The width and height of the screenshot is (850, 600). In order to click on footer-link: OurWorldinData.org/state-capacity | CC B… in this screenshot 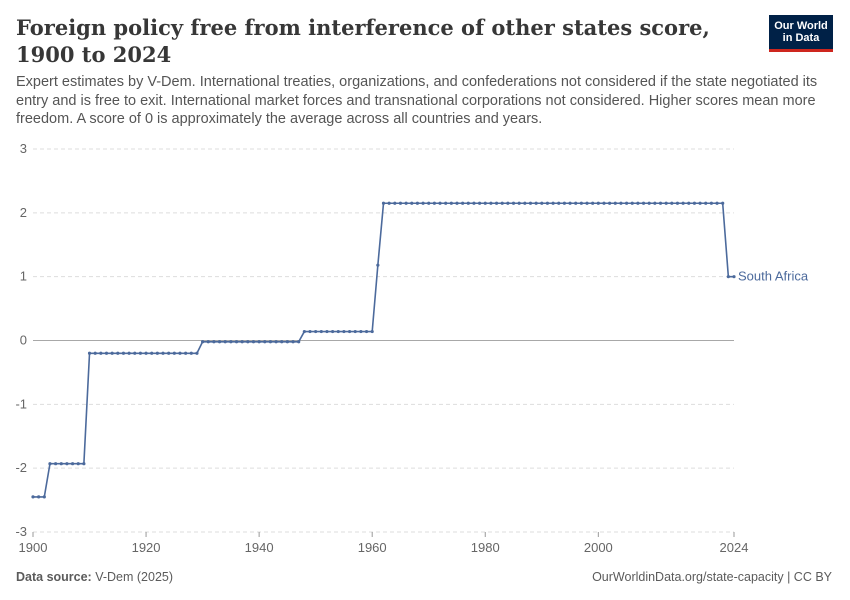, I will do `click(712, 577)`.